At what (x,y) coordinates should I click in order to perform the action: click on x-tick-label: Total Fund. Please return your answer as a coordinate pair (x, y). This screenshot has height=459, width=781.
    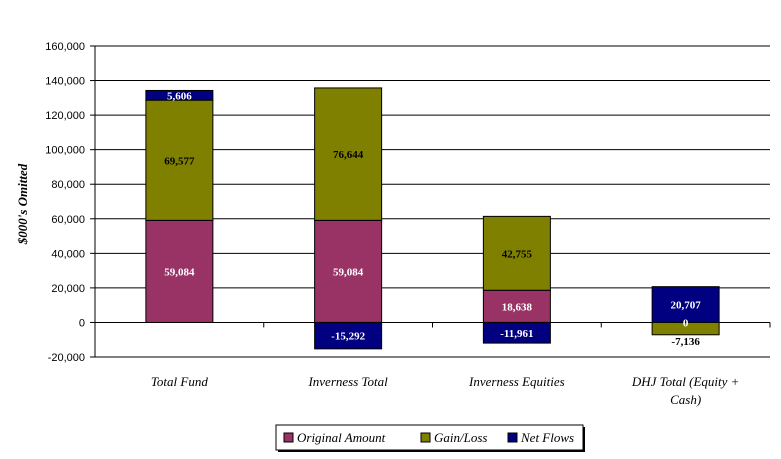
    Looking at the image, I should click on (179, 381).